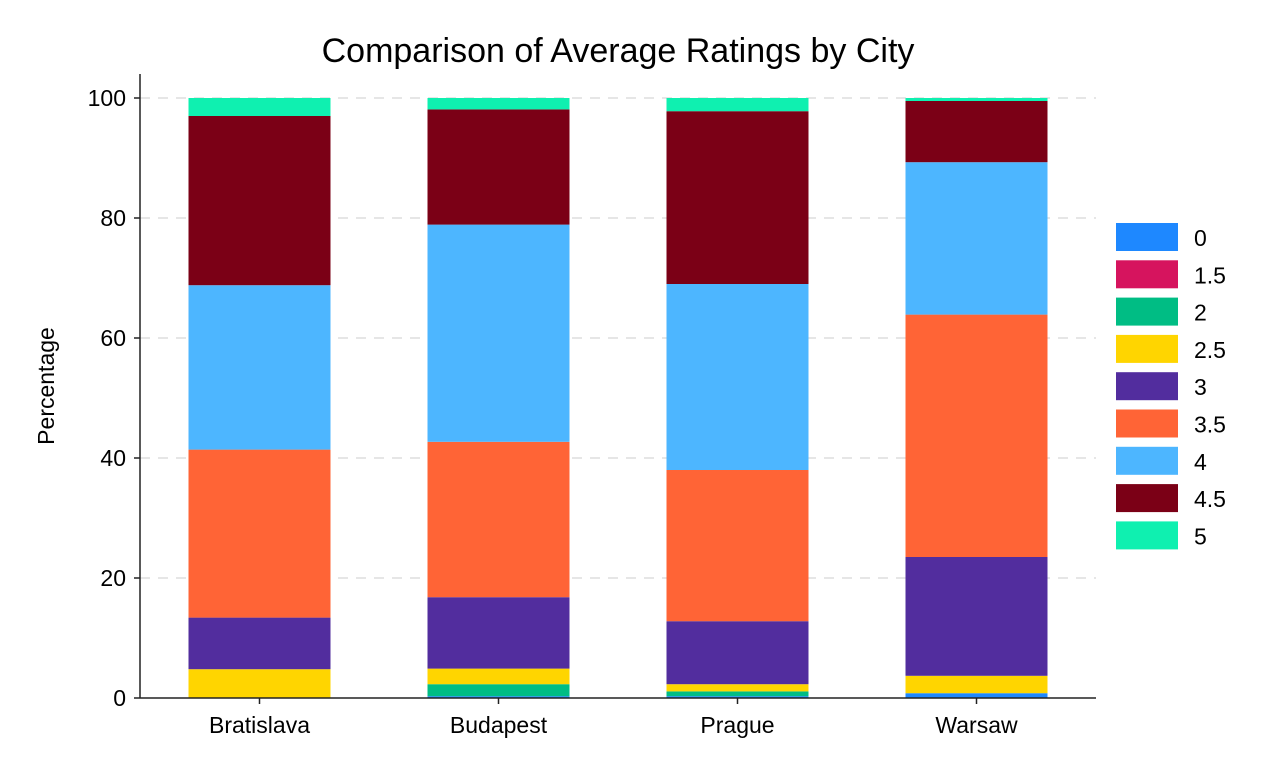 The image size is (1281, 768). Describe the element at coordinates (107, 98) in the screenshot. I see `y-tick-label: 100` at that location.